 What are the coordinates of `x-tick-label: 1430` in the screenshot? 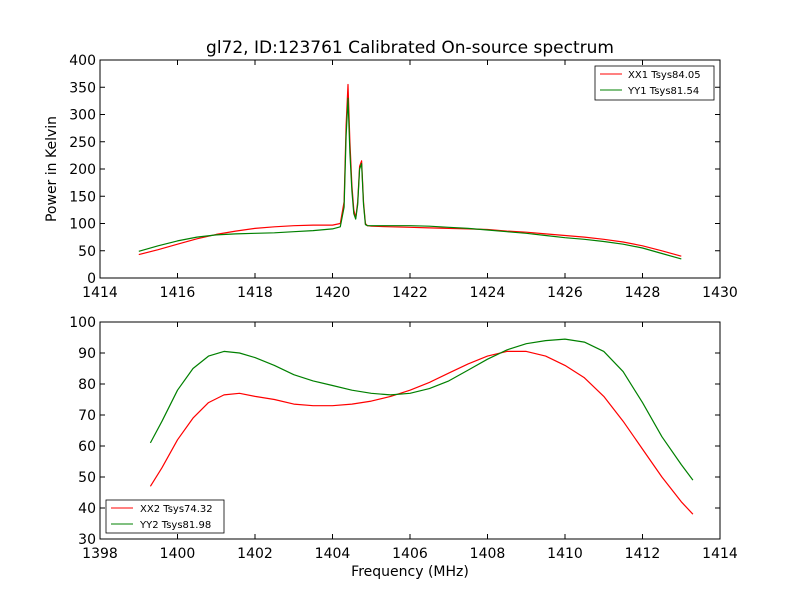 It's located at (720, 293).